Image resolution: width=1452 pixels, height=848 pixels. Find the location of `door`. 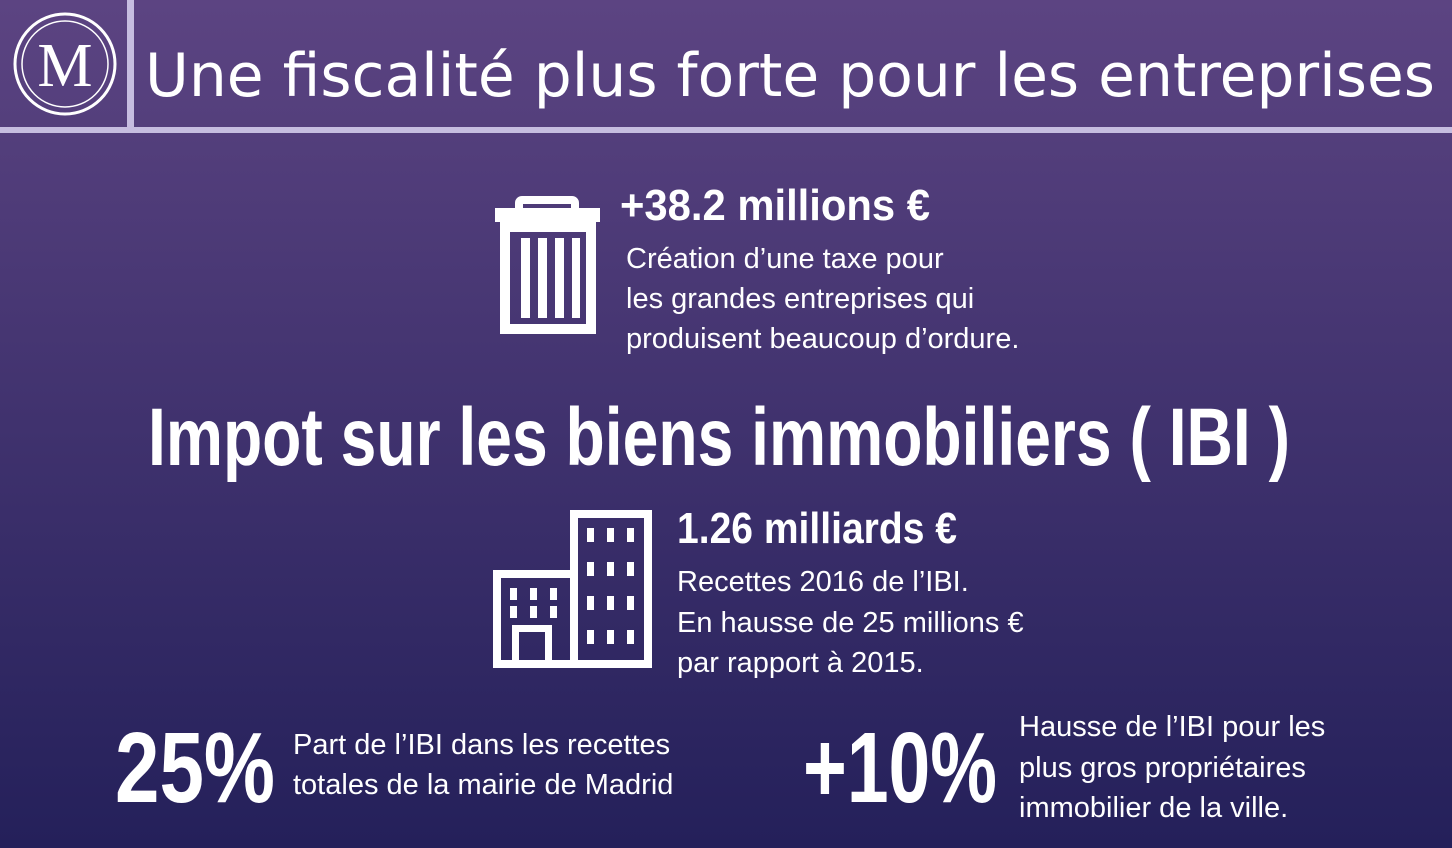

door is located at coordinates (532, 646).